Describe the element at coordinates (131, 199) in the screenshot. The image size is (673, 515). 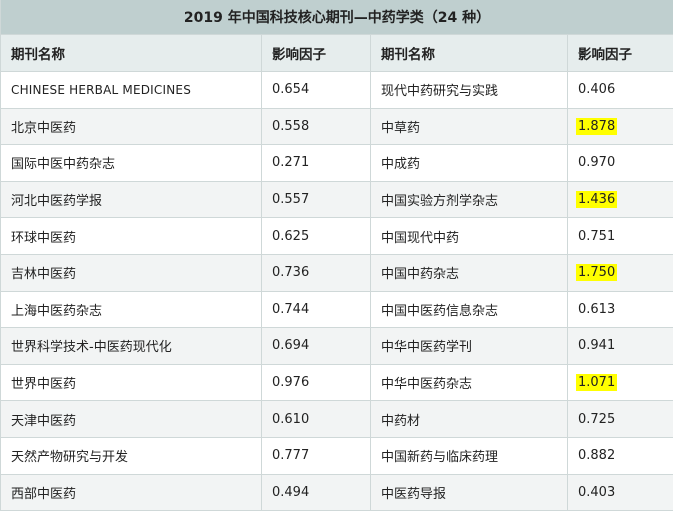
I see `journal-name-left: 河北中医药学报` at that location.